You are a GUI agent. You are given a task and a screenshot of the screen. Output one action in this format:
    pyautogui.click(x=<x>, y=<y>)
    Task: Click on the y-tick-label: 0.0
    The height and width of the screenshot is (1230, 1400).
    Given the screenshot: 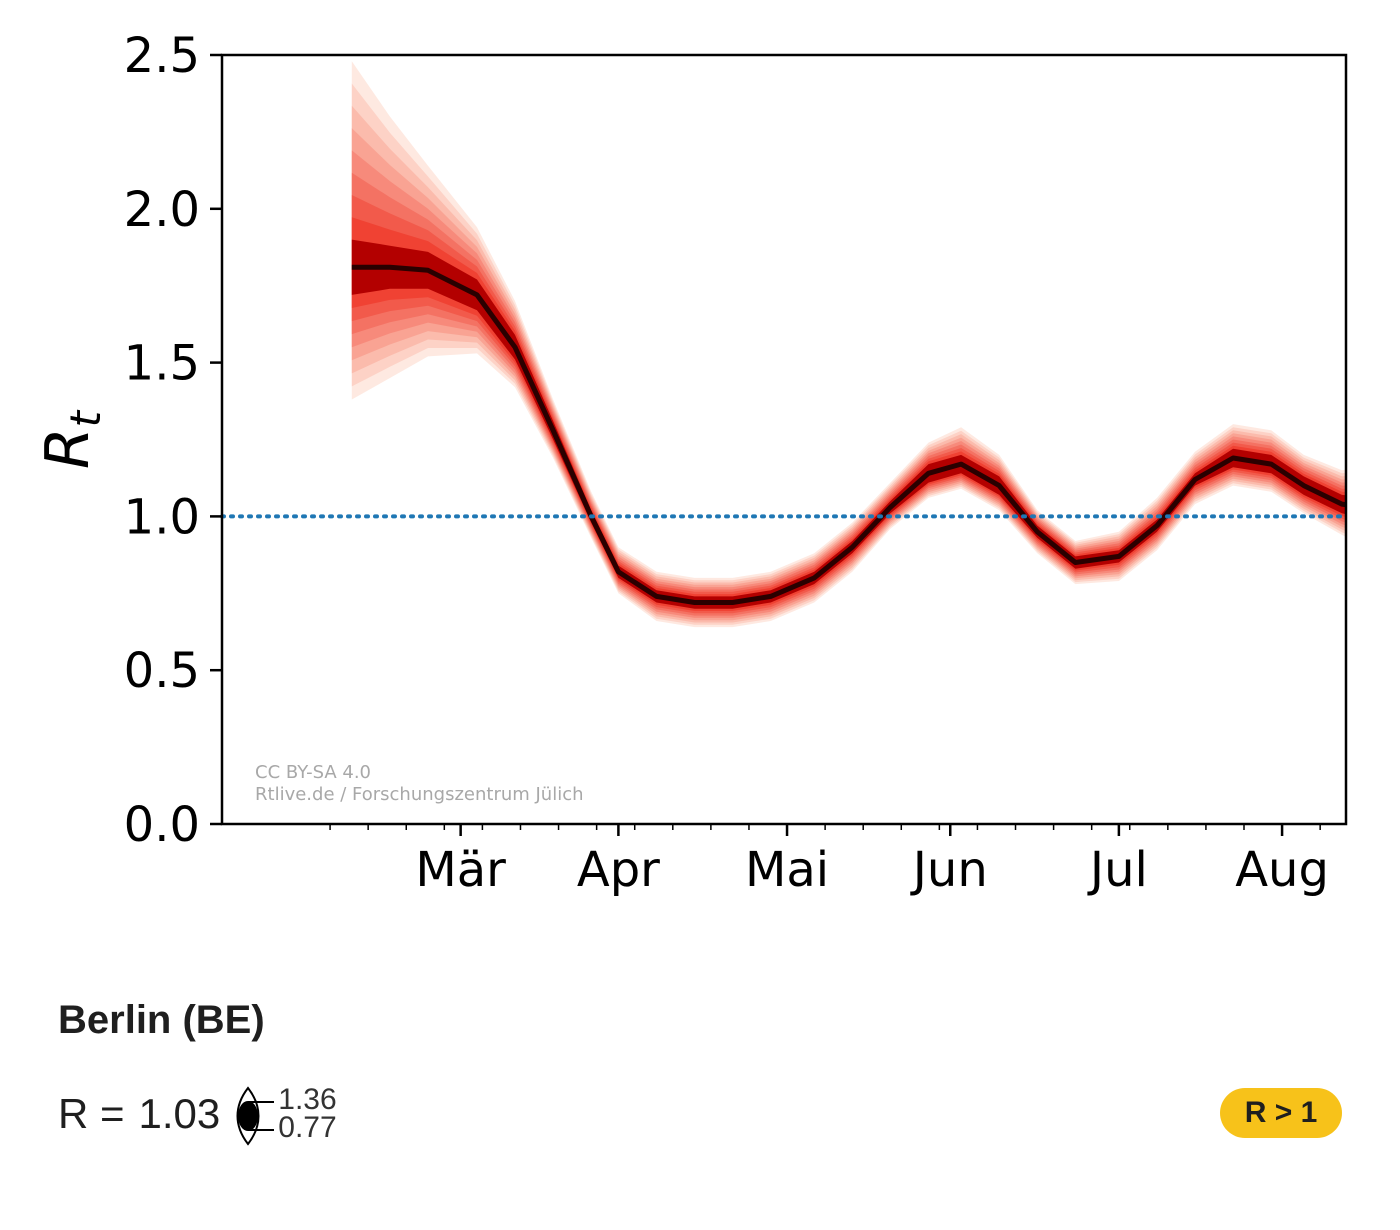 What is the action you would take?
    pyautogui.click(x=162, y=825)
    